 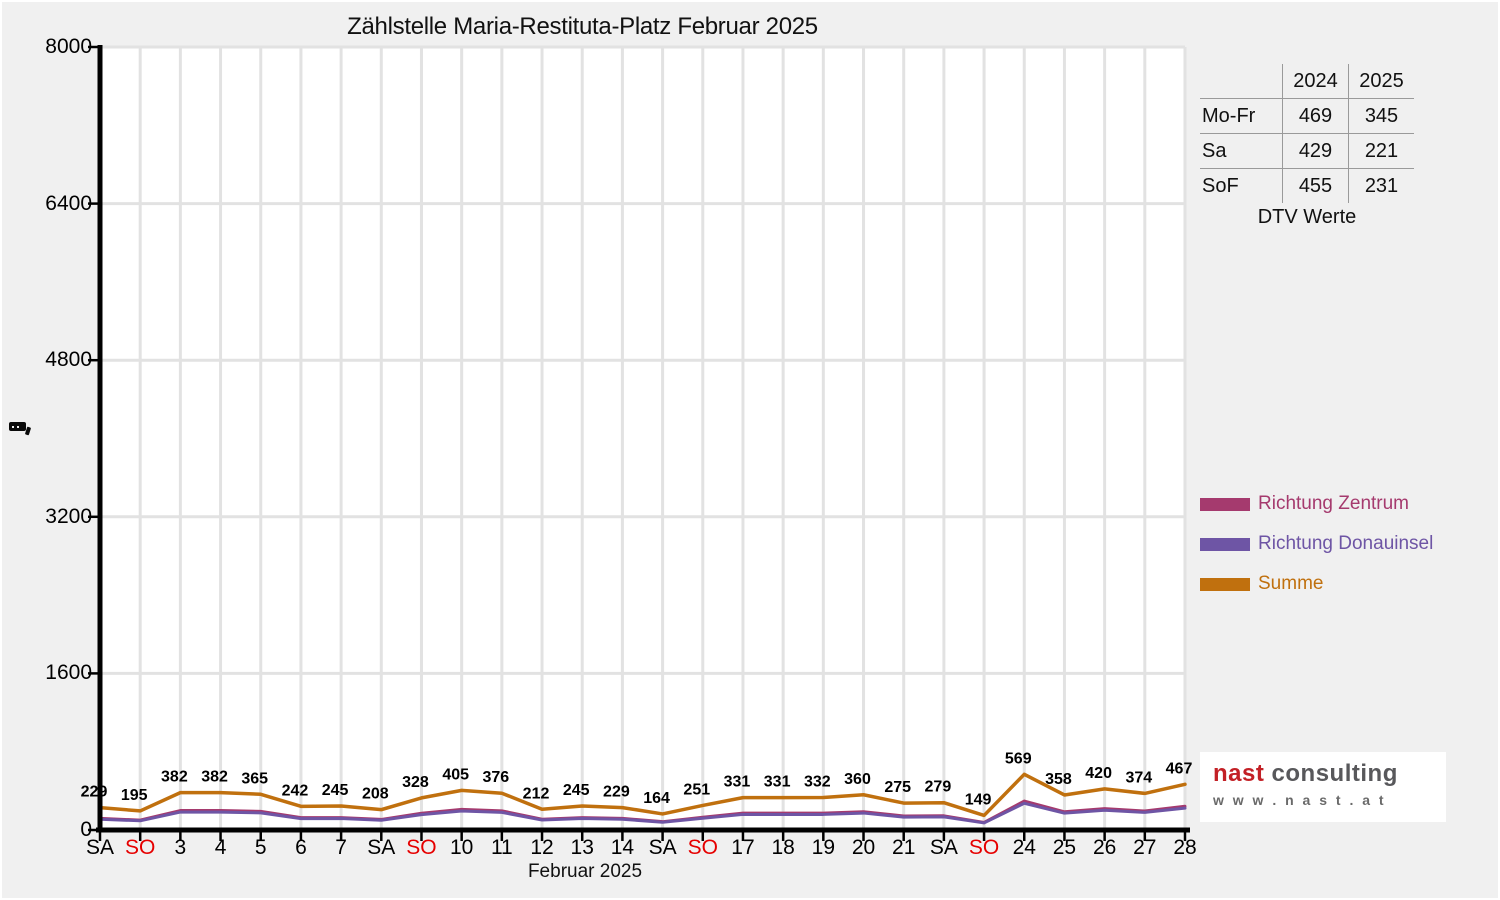 What do you see at coordinates (585, 871) in the screenshot?
I see `x-axis-title: Februar 2025` at bounding box center [585, 871].